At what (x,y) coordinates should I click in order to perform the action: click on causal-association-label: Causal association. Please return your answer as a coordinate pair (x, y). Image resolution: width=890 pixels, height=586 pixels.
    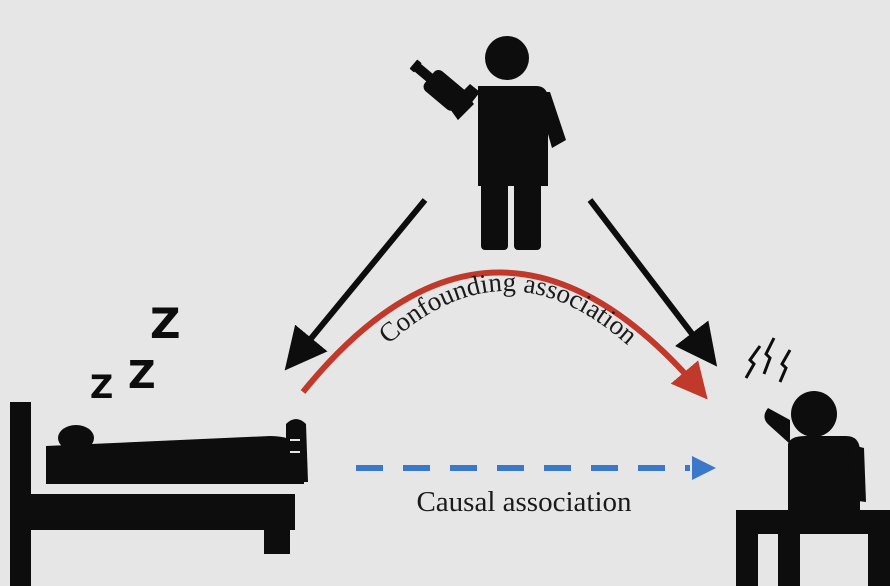
    Looking at the image, I should click on (524, 502).